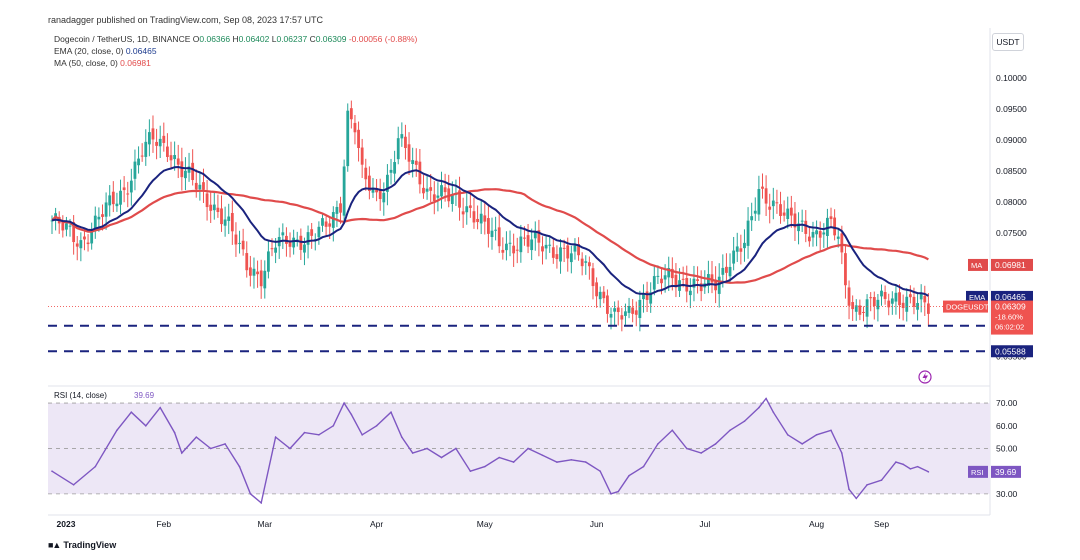  What do you see at coordinates (1010, 351) in the screenshot?
I see `support-2-label: 0.05588` at bounding box center [1010, 351].